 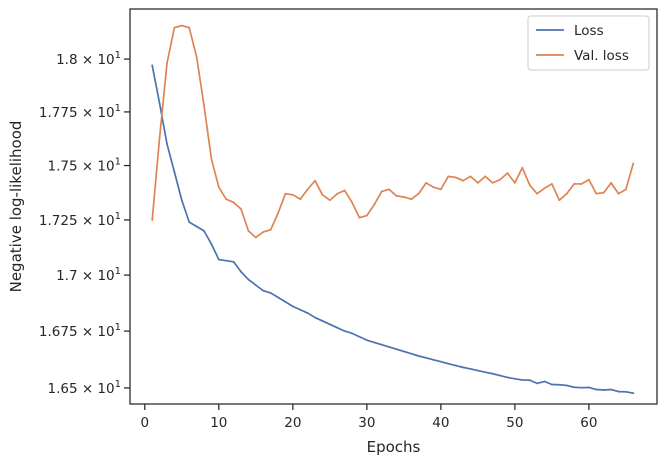 I want to click on y-tick-label: 1.8 × 10¹, so click(x=88, y=59).